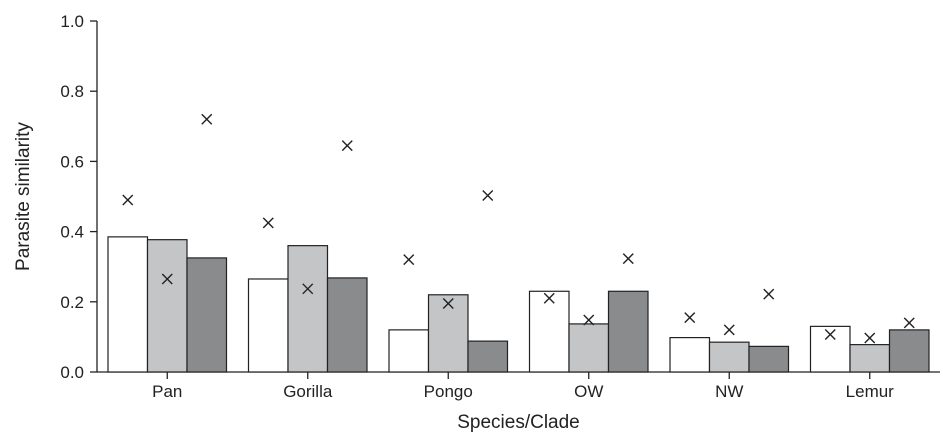  I want to click on y-tick-label: 0.0, so click(72, 372).